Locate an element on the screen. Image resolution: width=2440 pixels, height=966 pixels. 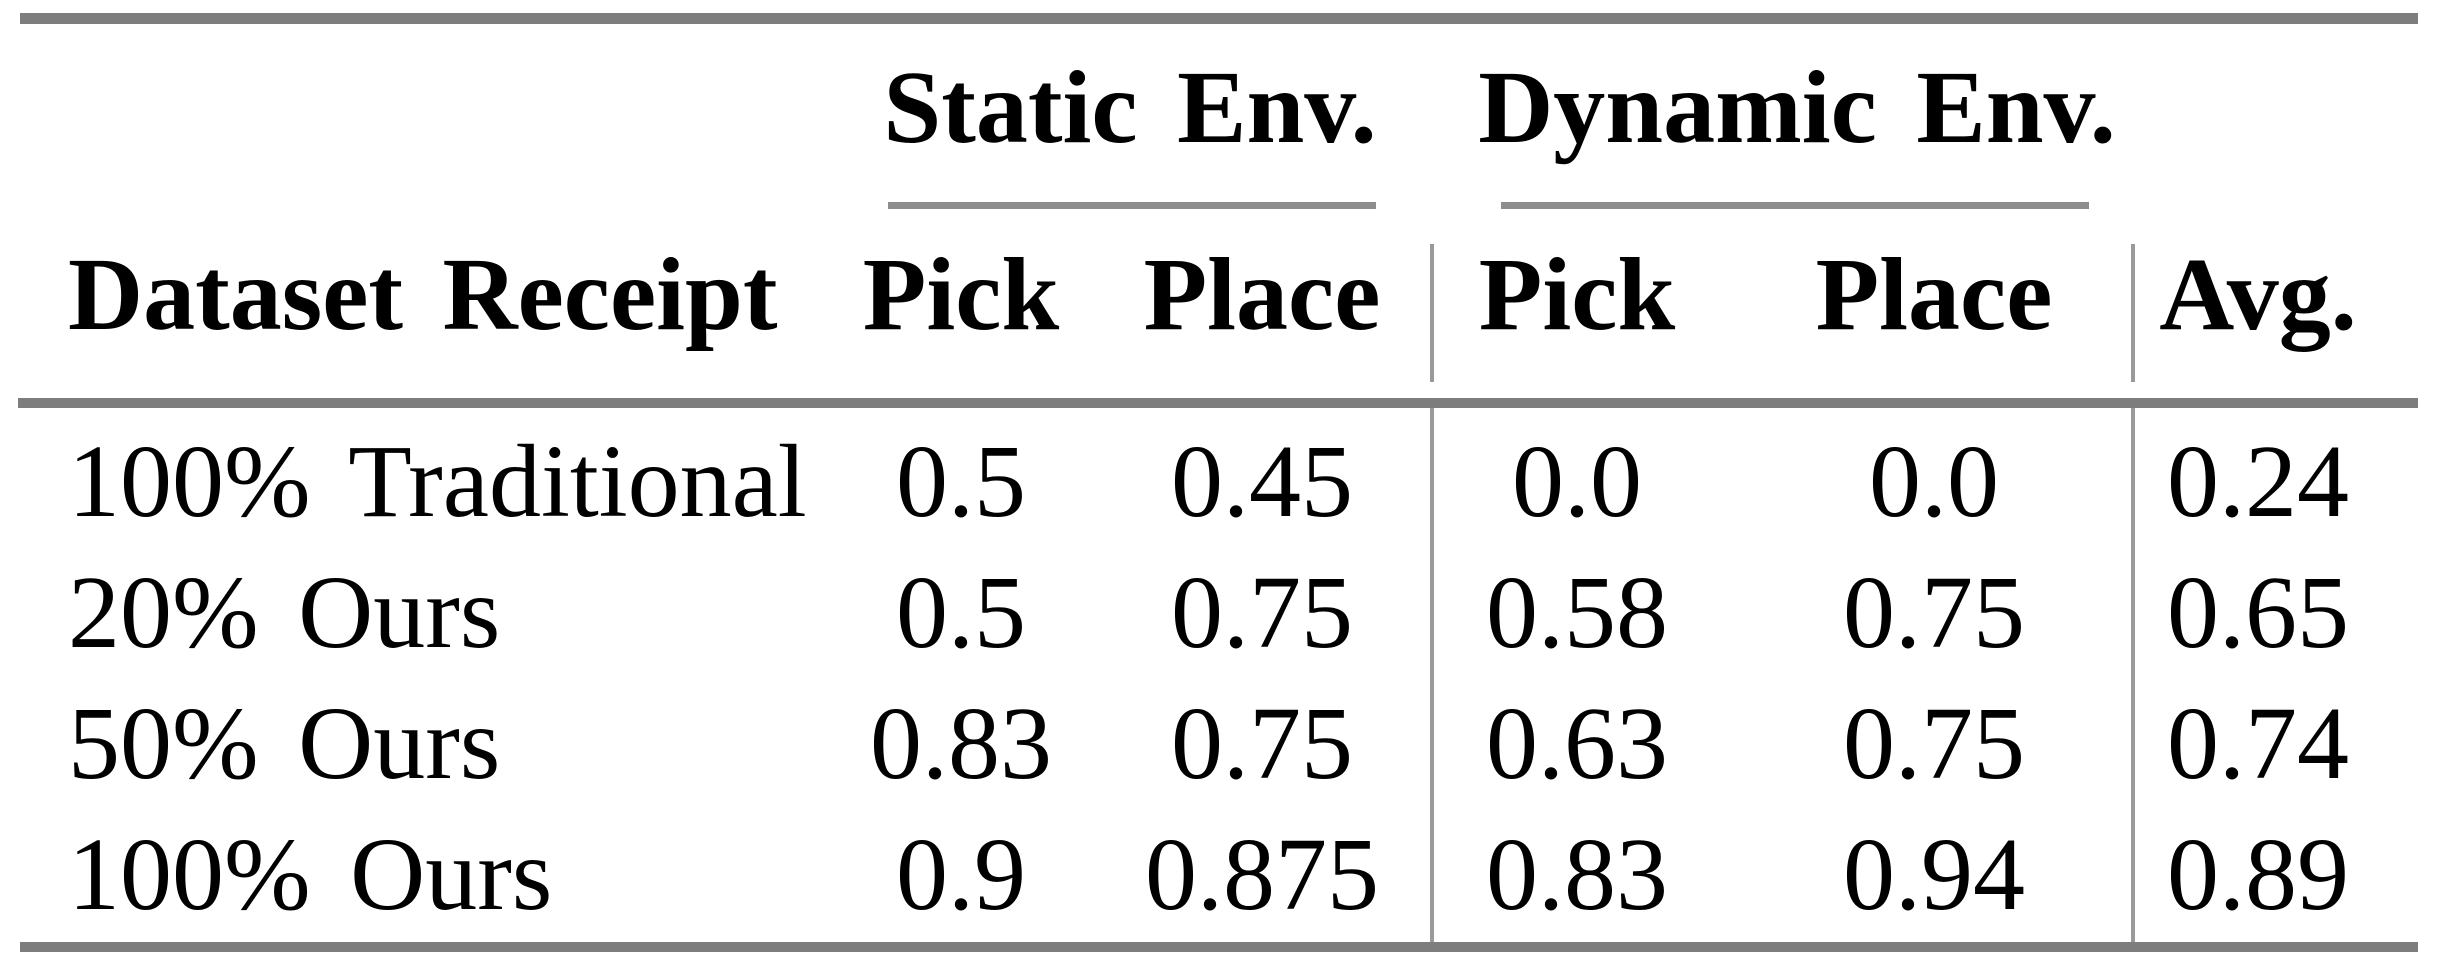
table-cell: 0.58 is located at coordinates (1577, 612).